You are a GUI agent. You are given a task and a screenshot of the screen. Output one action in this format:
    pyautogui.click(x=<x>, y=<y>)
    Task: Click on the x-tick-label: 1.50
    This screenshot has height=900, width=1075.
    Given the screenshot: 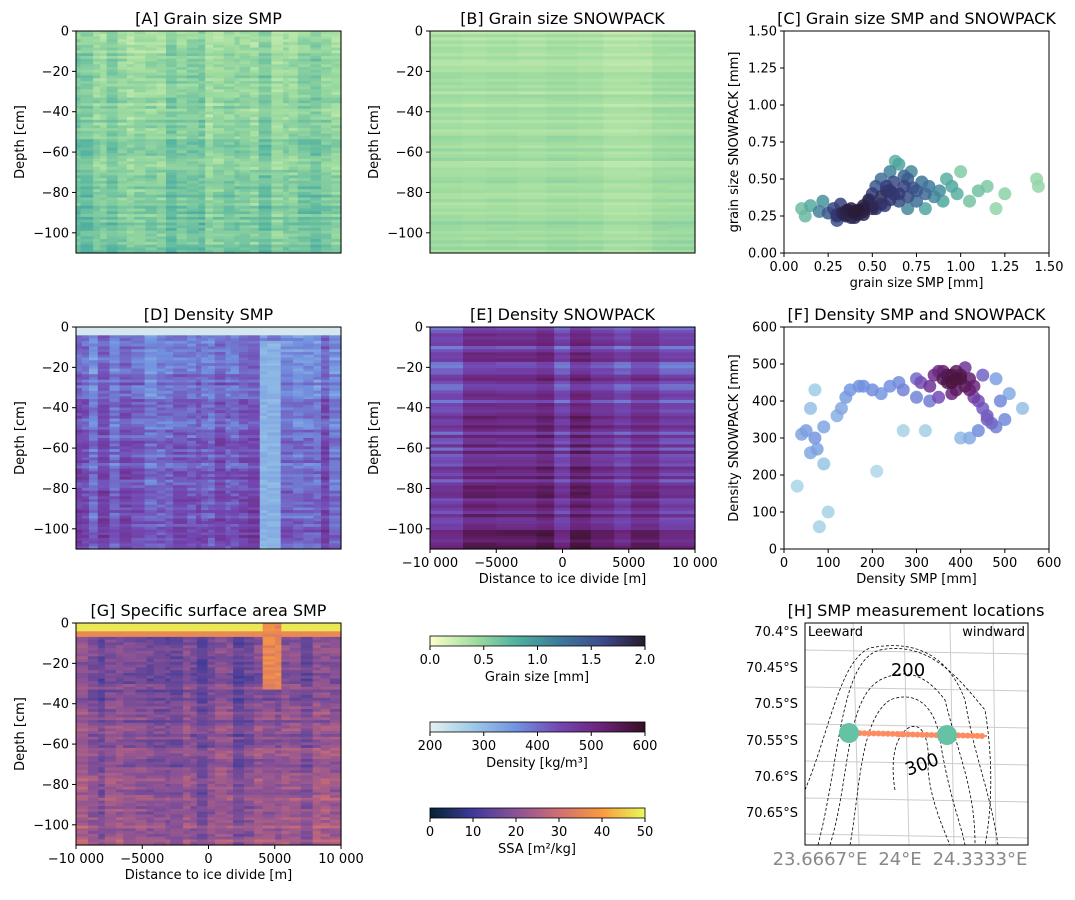 What is the action you would take?
    pyautogui.click(x=1049, y=267)
    